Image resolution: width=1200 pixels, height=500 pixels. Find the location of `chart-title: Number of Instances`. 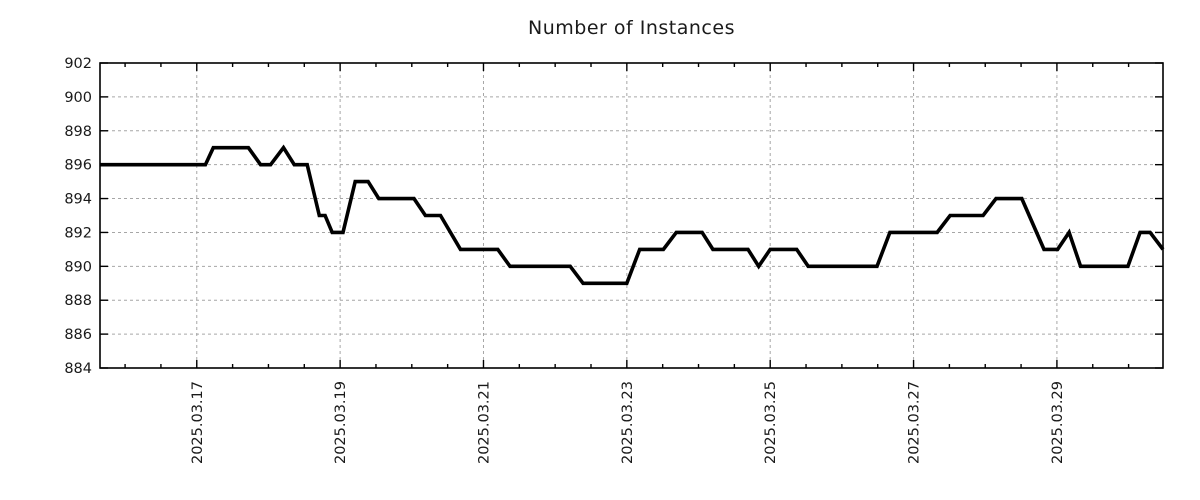

chart-title: Number of Instances is located at coordinates (631, 28).